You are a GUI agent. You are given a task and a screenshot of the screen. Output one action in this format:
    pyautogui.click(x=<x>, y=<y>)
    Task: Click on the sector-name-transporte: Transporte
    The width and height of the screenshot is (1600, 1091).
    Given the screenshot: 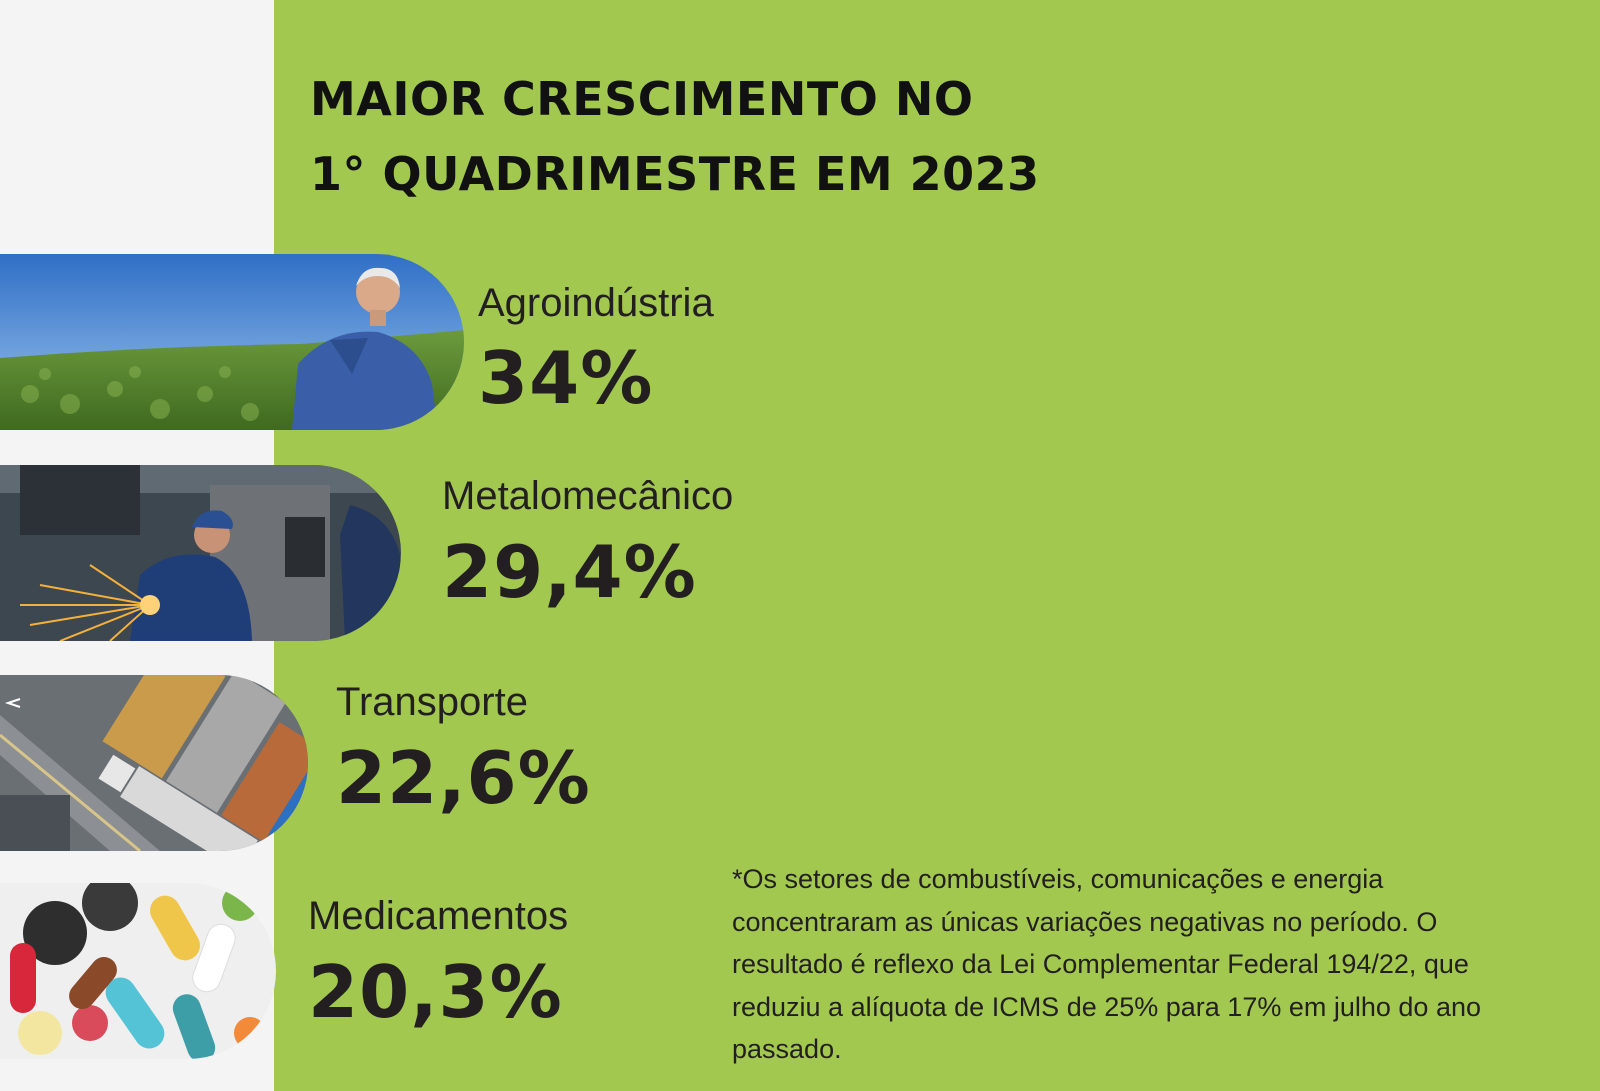 What is the action you would take?
    pyautogui.click(x=432, y=702)
    